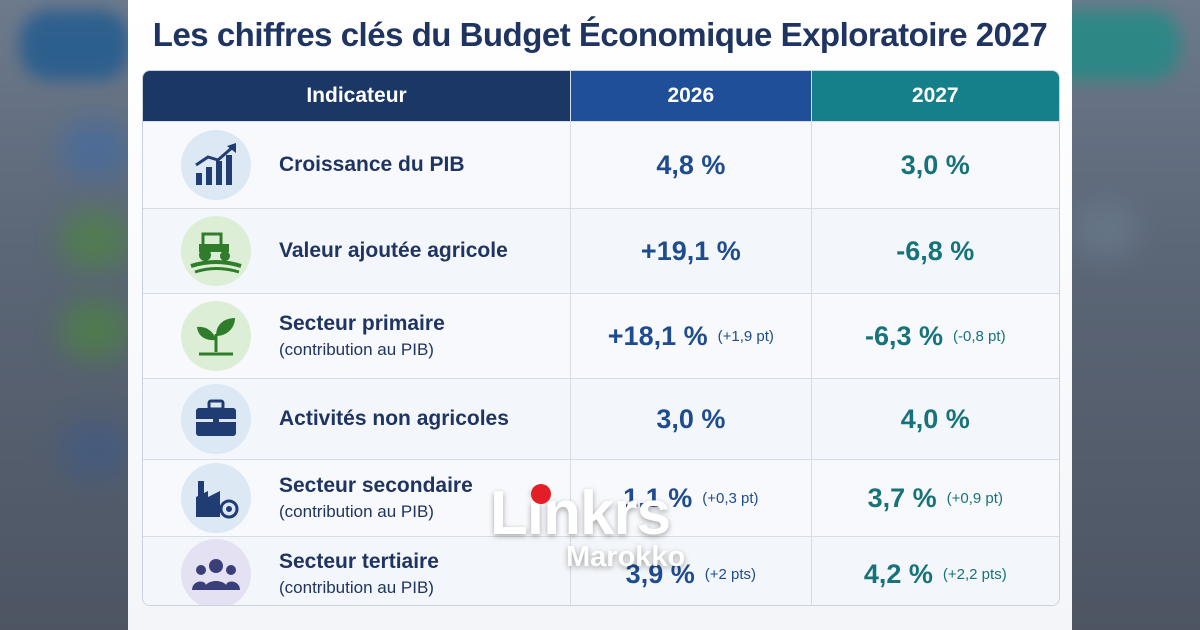  What do you see at coordinates (357, 96) in the screenshot?
I see `header-indicator: Indicateur` at bounding box center [357, 96].